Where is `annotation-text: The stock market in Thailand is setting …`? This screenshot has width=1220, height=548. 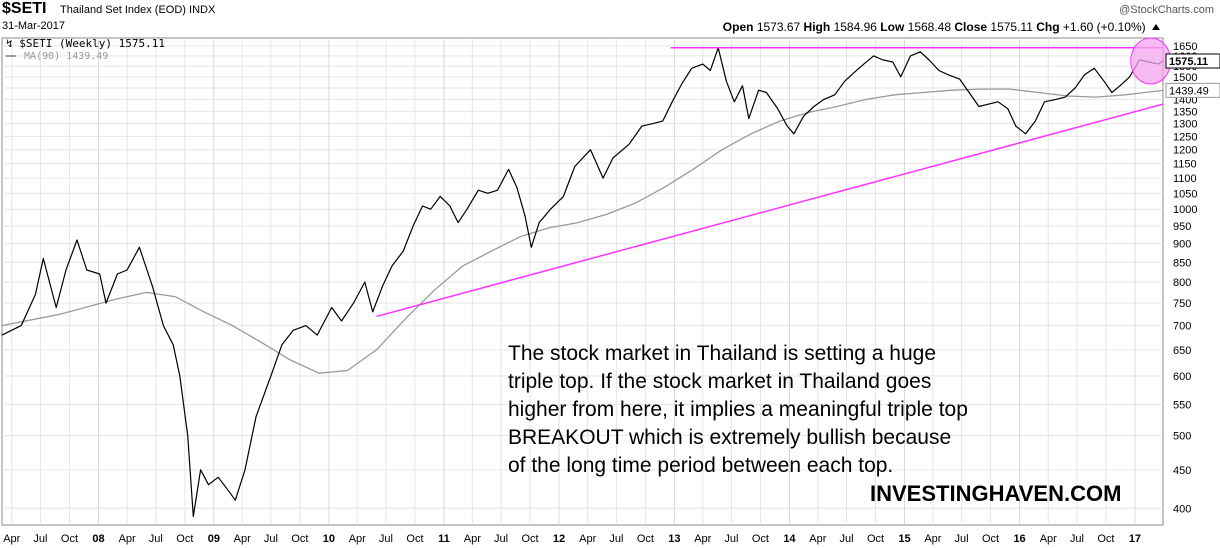 annotation-text: The stock market in Thailand is setting … is located at coordinates (738, 409).